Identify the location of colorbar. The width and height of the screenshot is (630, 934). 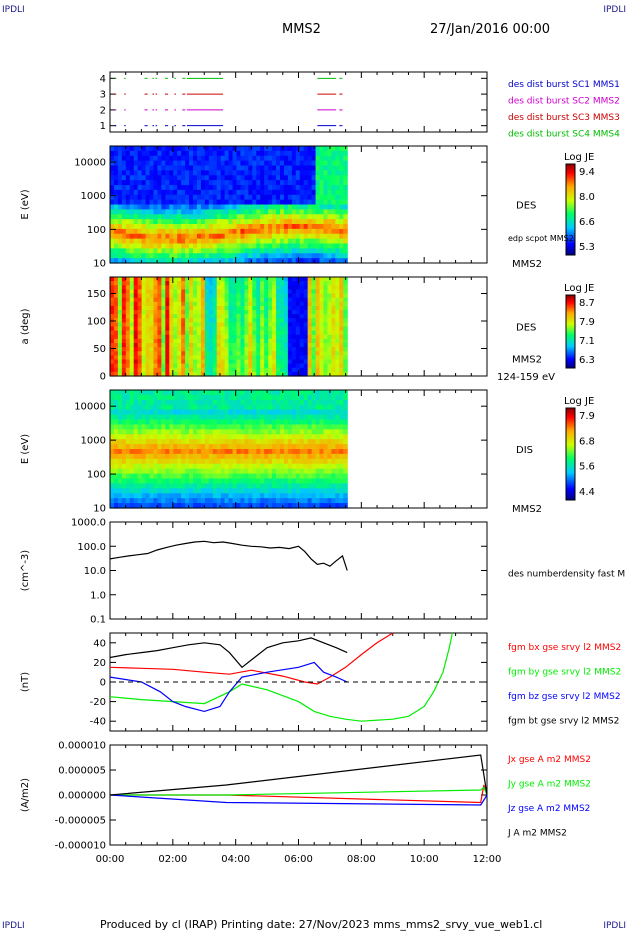
(570, 331).